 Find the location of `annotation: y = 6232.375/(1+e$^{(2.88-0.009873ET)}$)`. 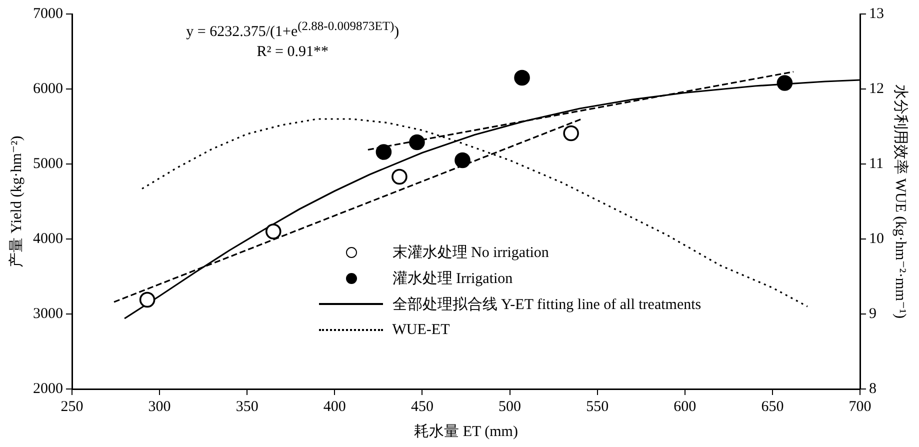

annotation: y = 6232.375/(1+e$^{(2.88-0.009873ET)}$) is located at coordinates (292, 30).